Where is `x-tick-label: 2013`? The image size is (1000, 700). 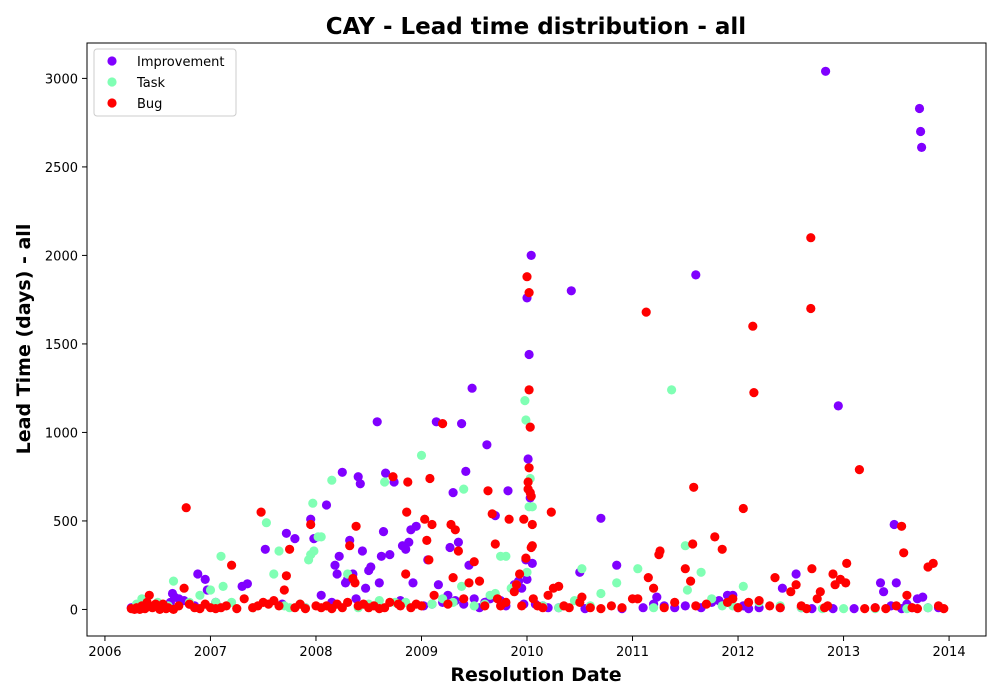
x-tick-label: 2013 is located at coordinates (843, 652).